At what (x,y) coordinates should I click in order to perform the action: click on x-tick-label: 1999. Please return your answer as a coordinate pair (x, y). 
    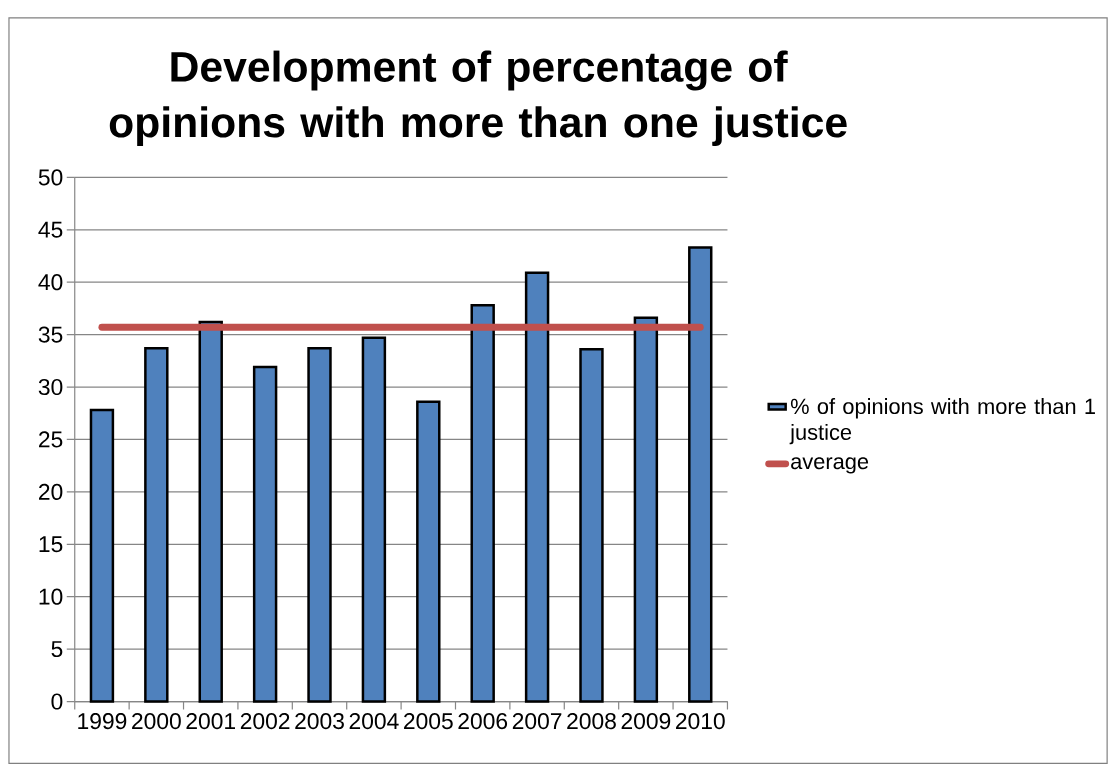
    Looking at the image, I should click on (102, 721).